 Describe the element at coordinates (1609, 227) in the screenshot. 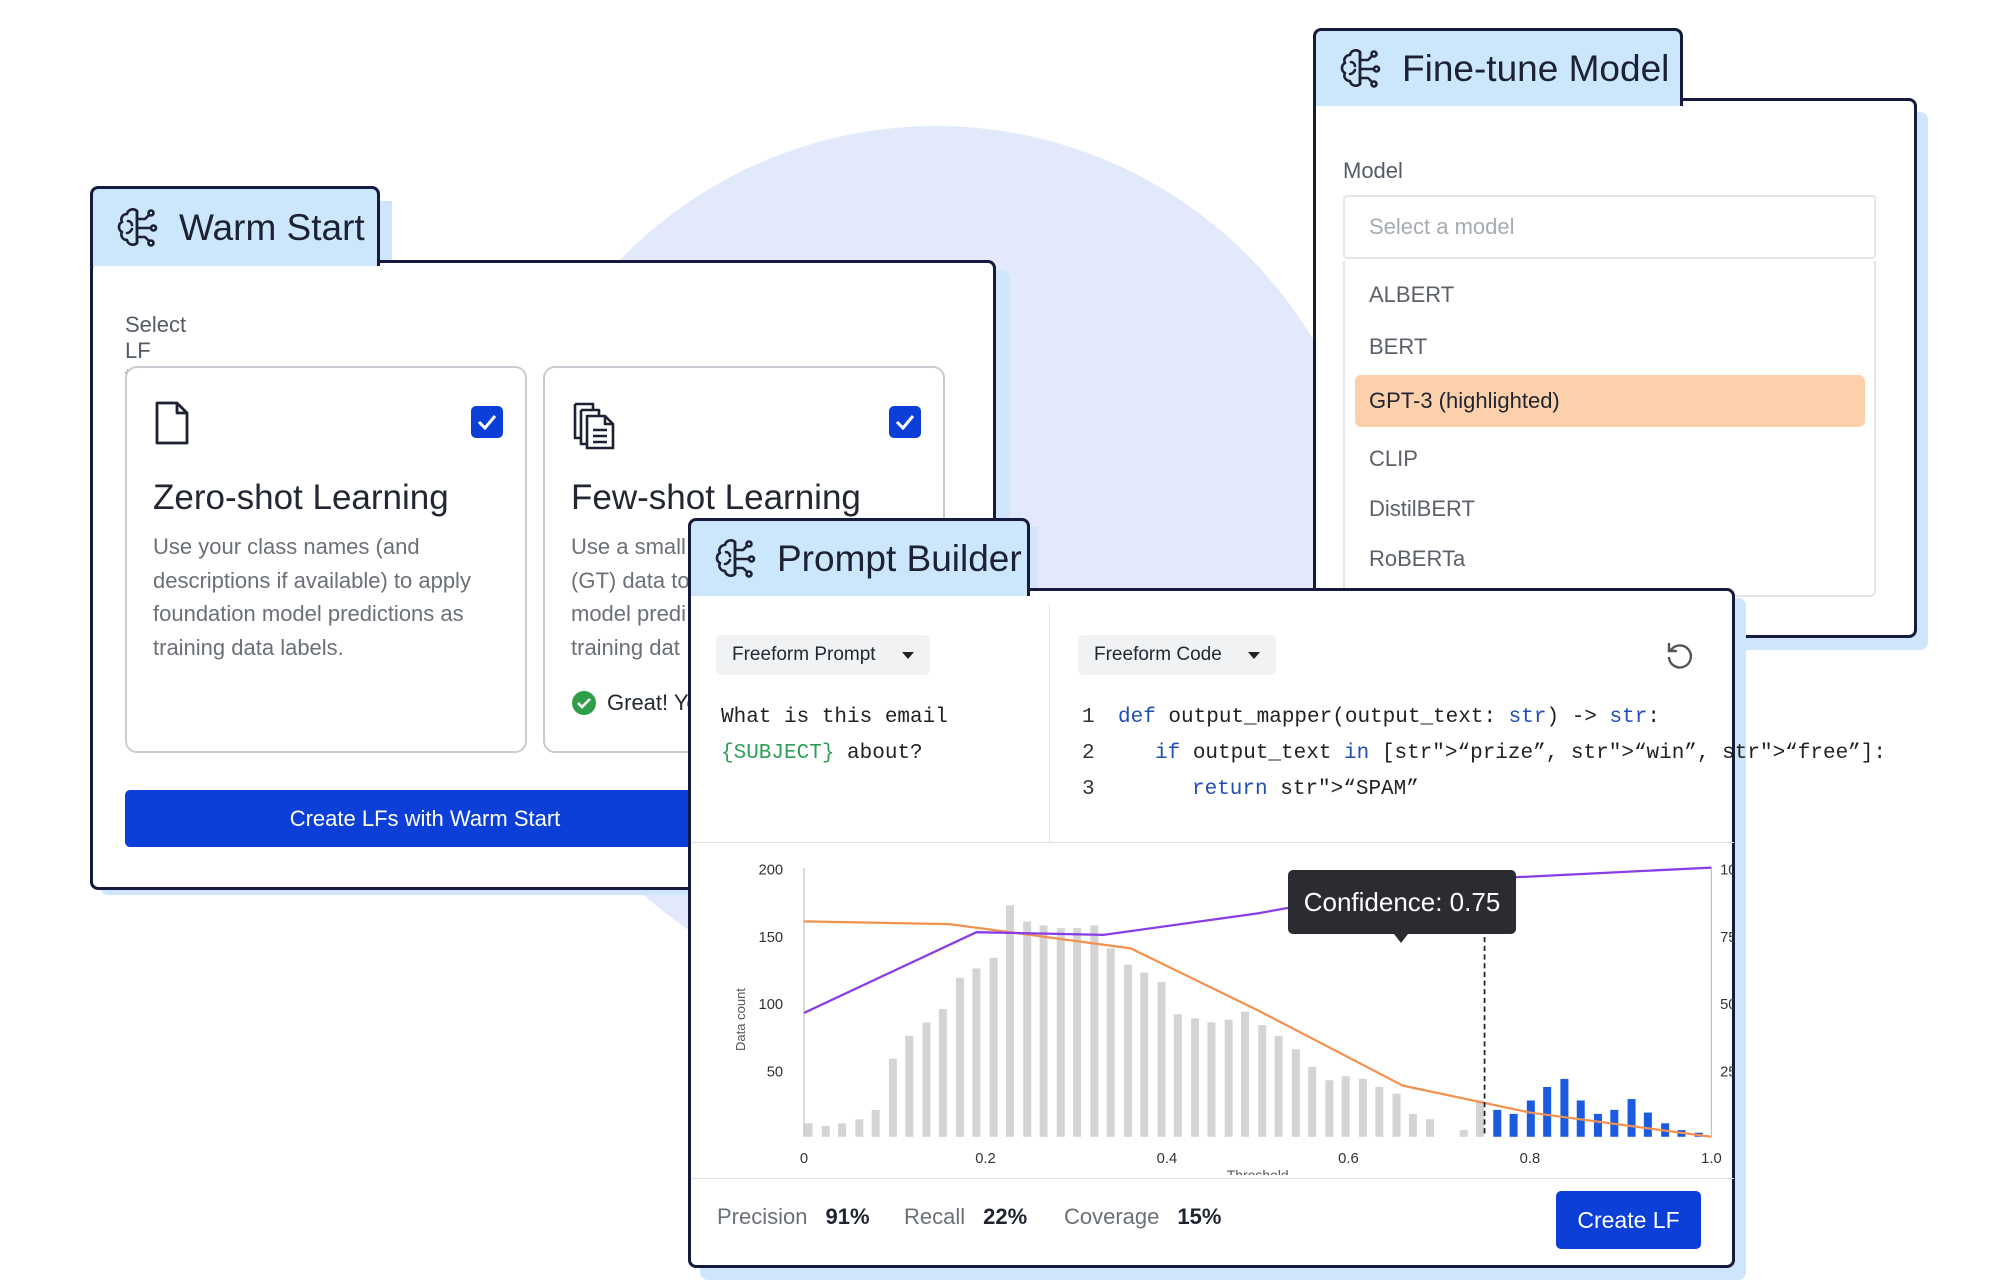

I see `model-select: Select a model` at that location.